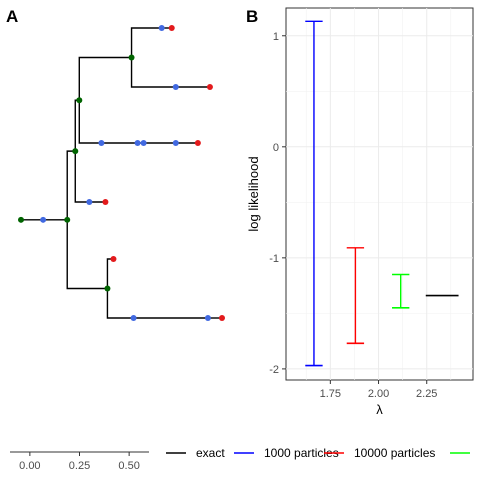 This screenshot has height=480, width=480. I want to click on y-tick-label: -1, so click(274, 259).